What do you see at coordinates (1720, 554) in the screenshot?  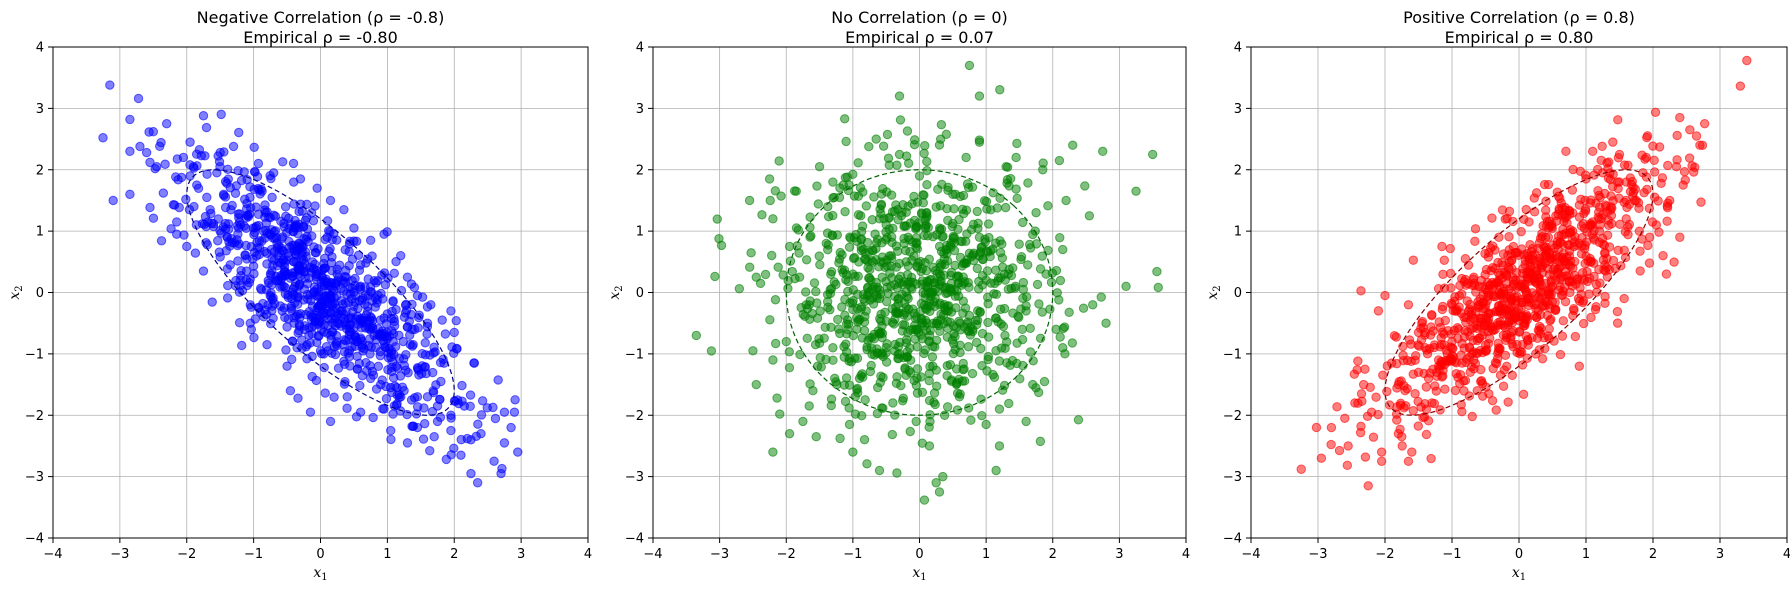 I see `x-tick-label: 3` at bounding box center [1720, 554].